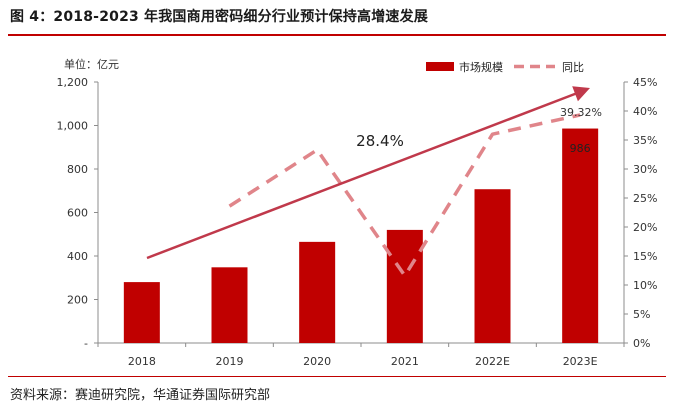 The height and width of the screenshot is (418, 675). Describe the element at coordinates (229, 305) in the screenshot. I see `bar-2019` at that location.